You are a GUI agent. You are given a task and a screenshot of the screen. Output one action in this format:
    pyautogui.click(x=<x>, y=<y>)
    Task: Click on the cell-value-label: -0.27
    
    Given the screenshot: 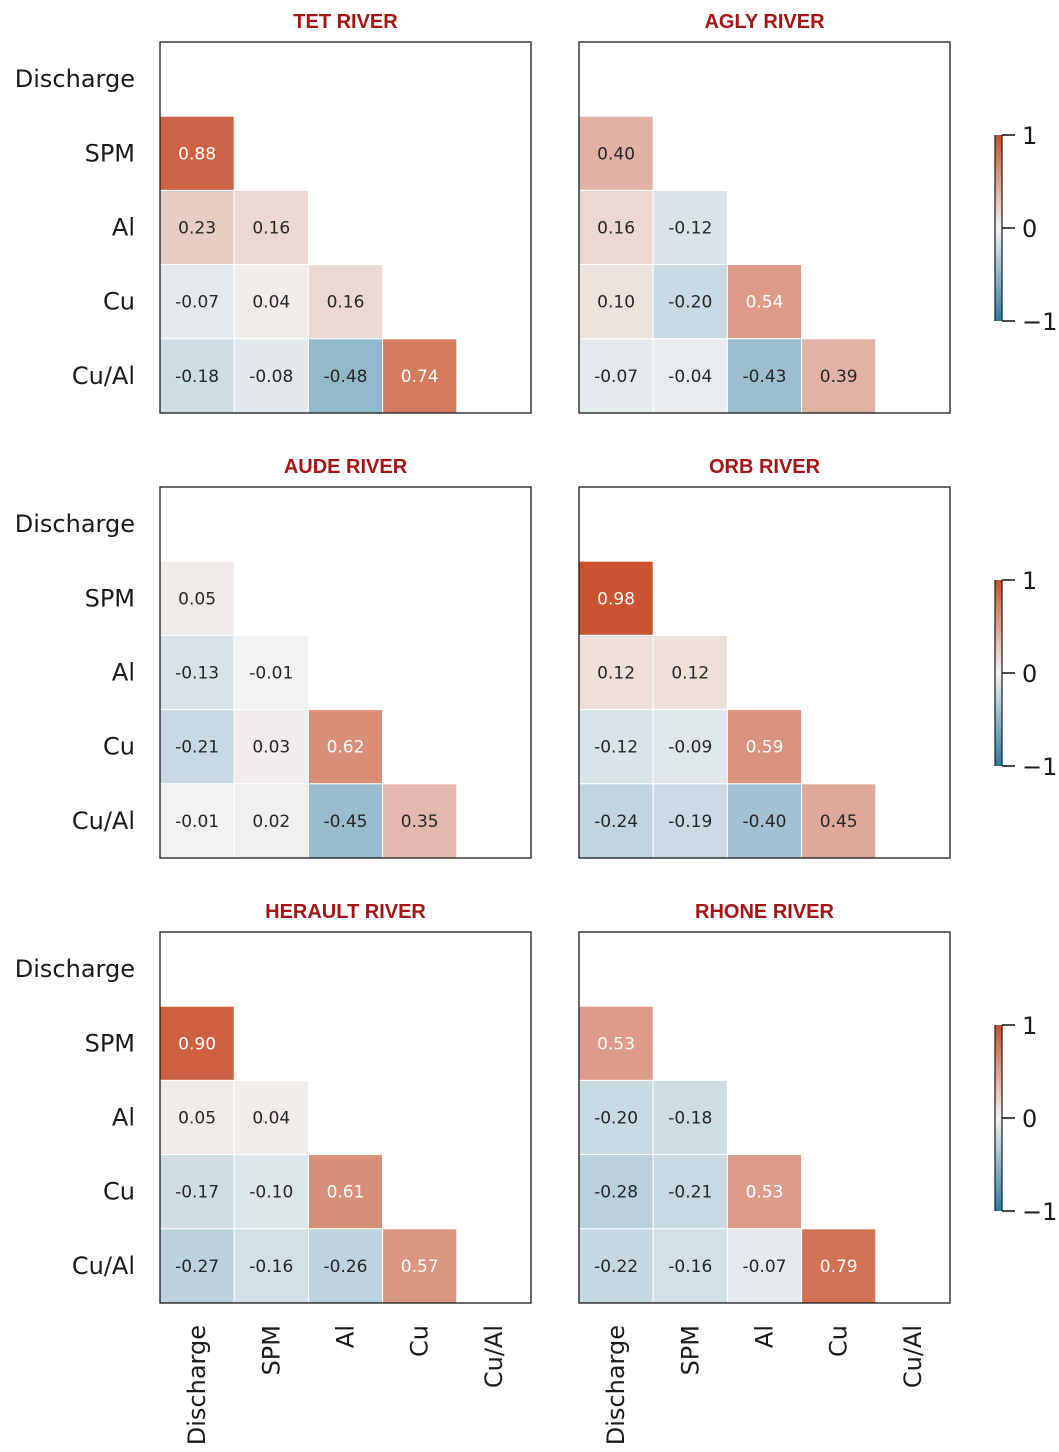 What is the action you would take?
    pyautogui.click(x=197, y=1267)
    